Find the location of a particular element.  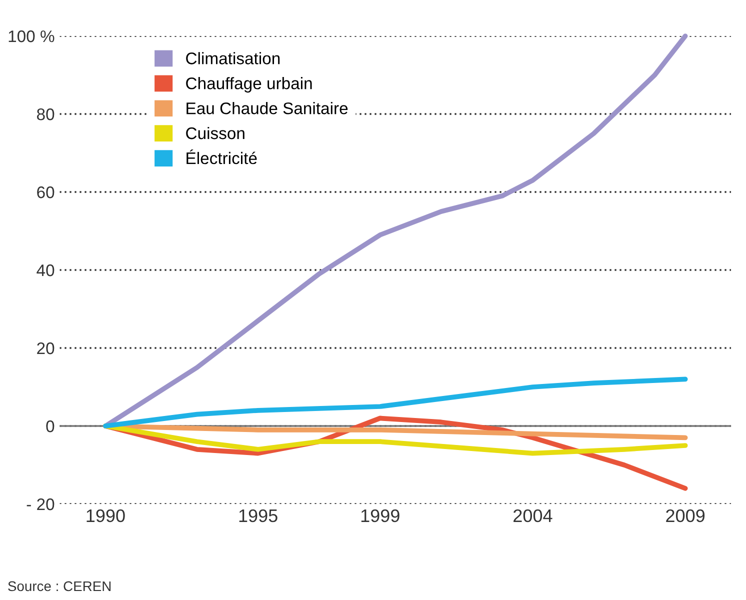

y-tick-label: 0 is located at coordinates (50, 426).